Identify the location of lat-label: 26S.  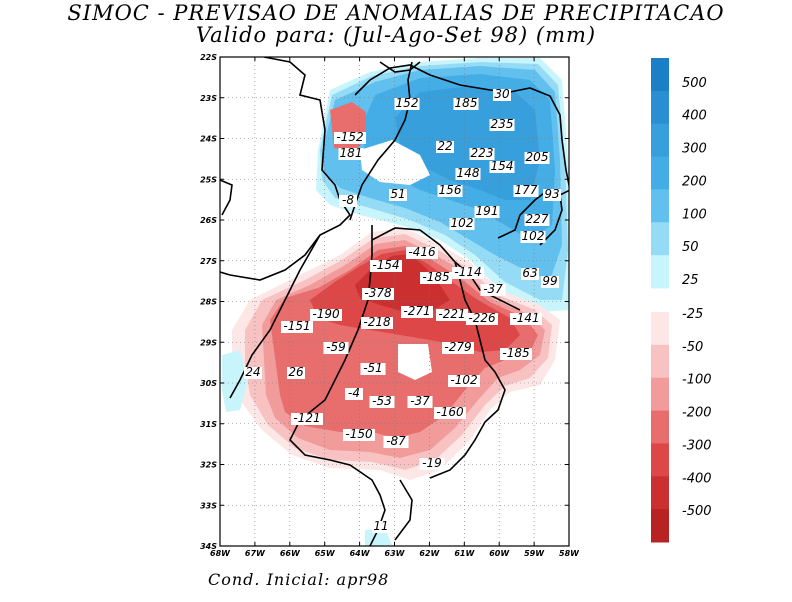
(208, 220).